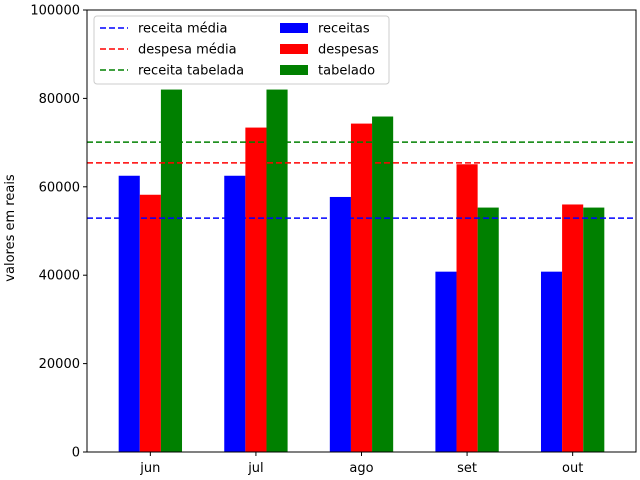  What do you see at coordinates (256, 290) in the screenshot?
I see `bar-despesas-jul` at bounding box center [256, 290].